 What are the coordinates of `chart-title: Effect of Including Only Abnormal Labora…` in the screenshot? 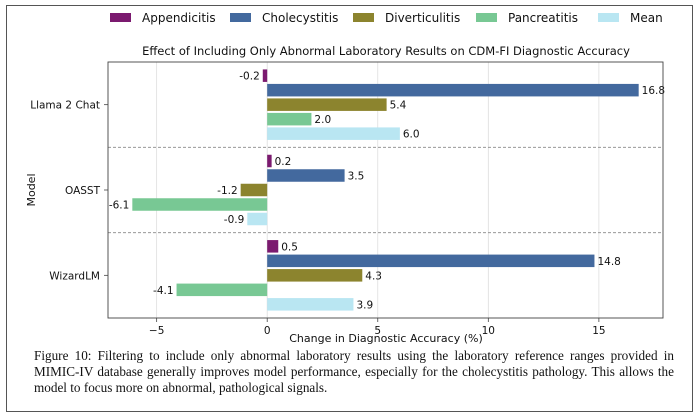 It's located at (386, 51).